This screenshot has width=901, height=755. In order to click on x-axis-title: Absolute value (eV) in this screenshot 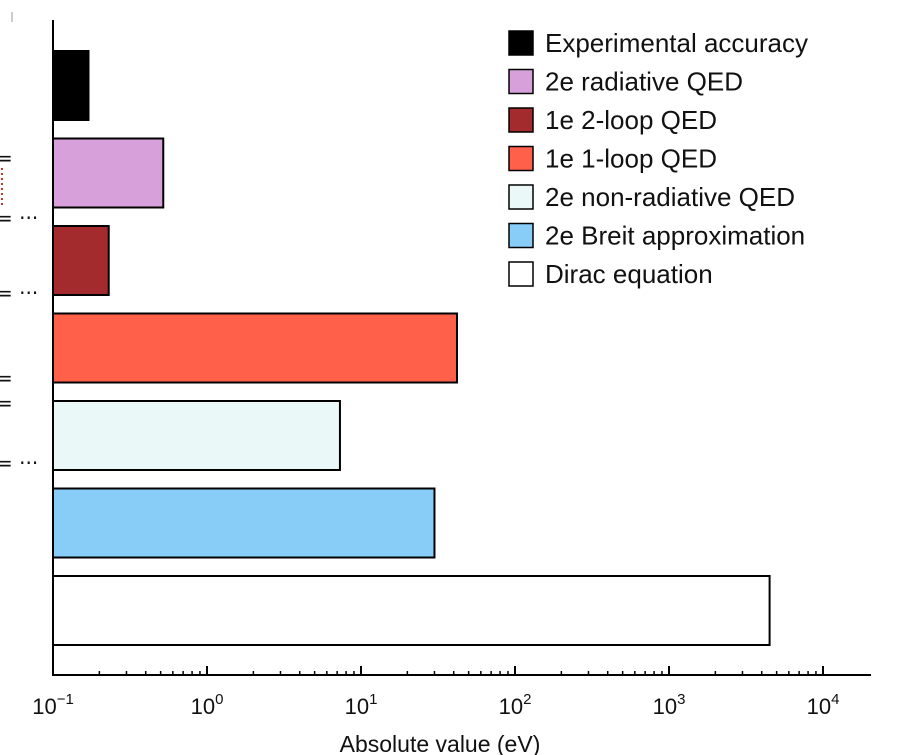, I will do `click(440, 743)`.